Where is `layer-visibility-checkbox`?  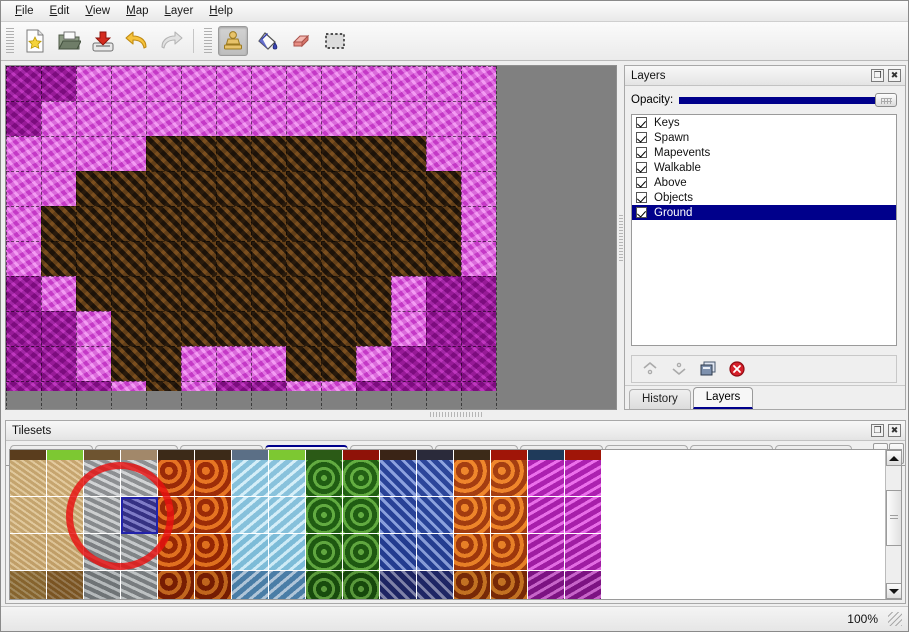 layer-visibility-checkbox is located at coordinates (641, 182).